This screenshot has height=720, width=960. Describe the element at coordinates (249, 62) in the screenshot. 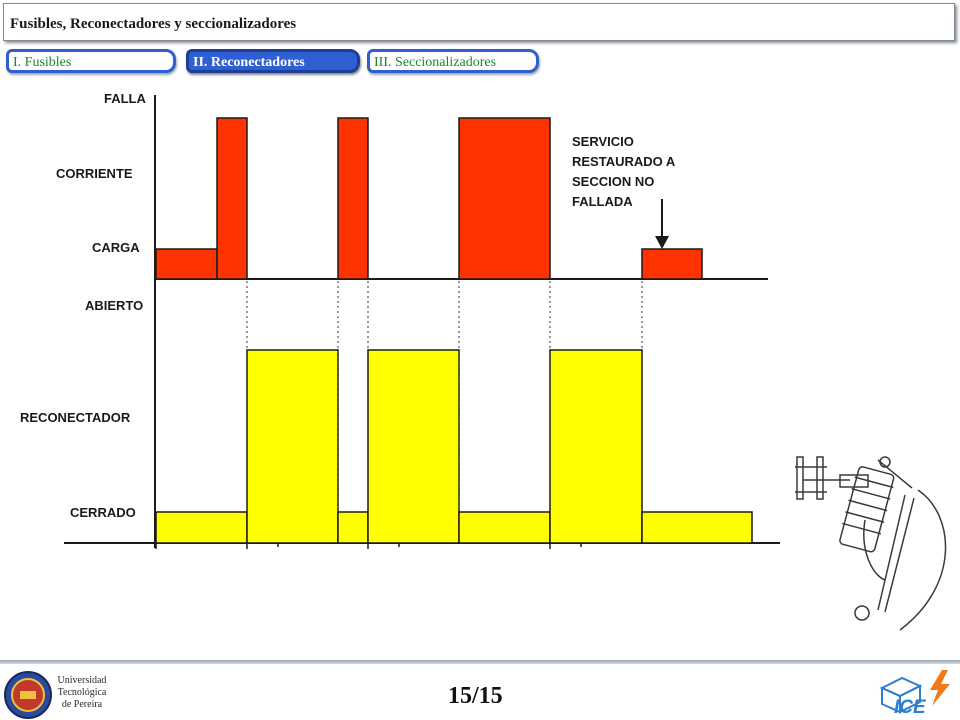

I see `tab-reconectadores-label: II. Reconectadores` at that location.